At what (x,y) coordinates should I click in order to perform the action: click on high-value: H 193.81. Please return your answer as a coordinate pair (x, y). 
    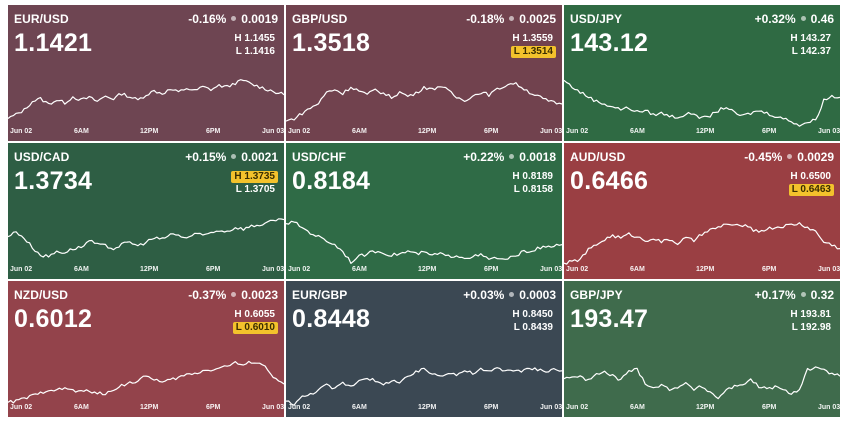
    Looking at the image, I should click on (810, 314).